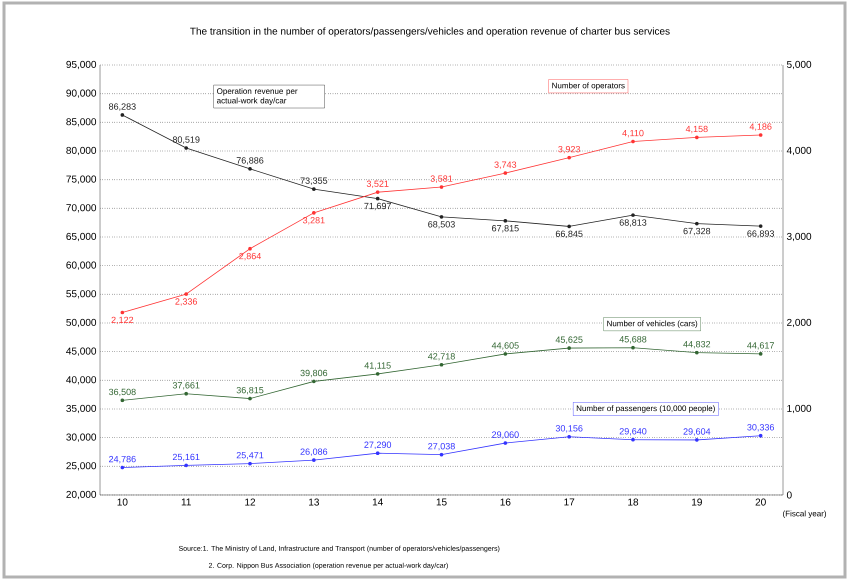  What do you see at coordinates (761, 502) in the screenshot?
I see `x-tick-label: 20` at bounding box center [761, 502].